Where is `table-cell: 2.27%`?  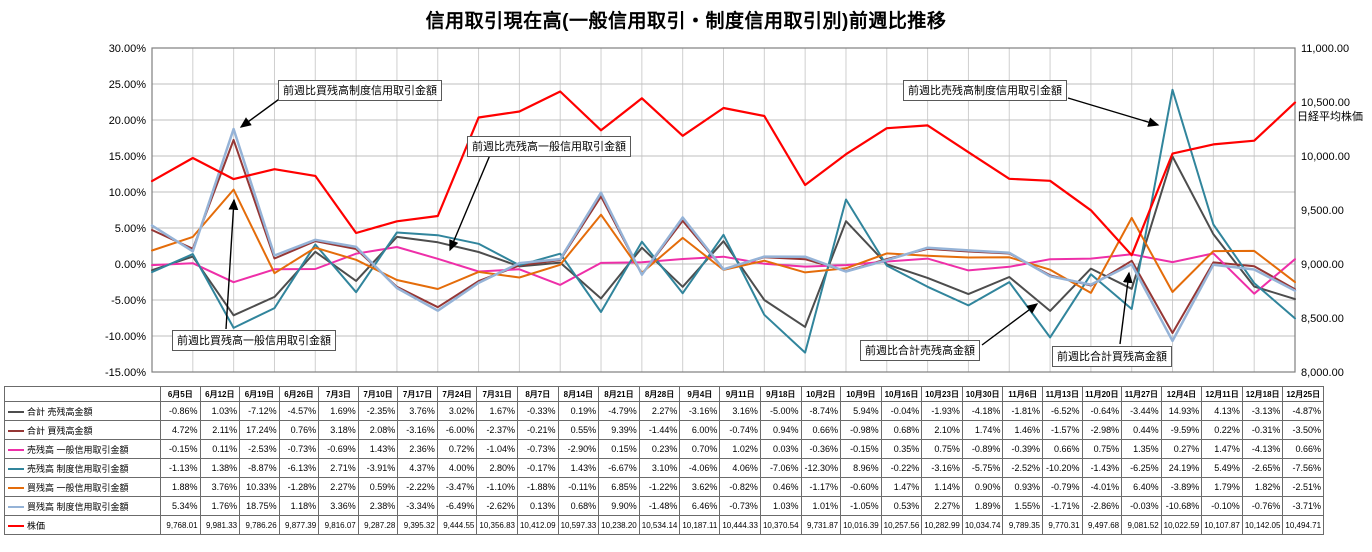
table-cell: 2.27% is located at coordinates (942, 506).